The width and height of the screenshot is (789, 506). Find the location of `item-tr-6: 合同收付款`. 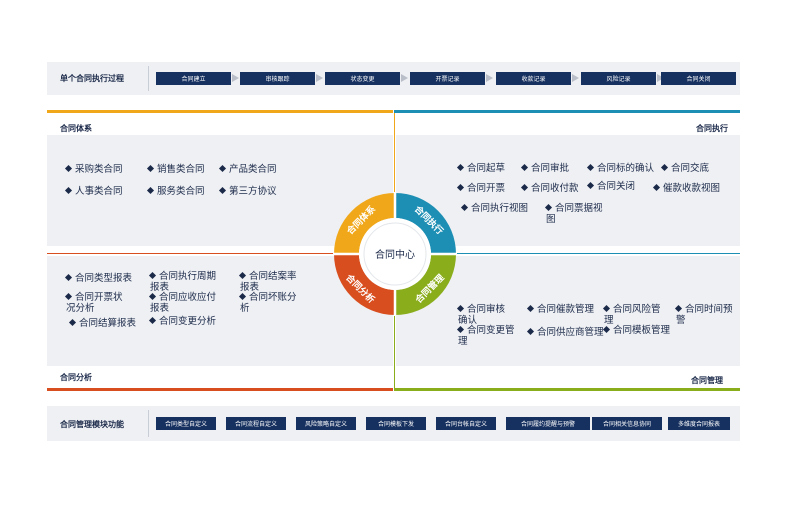

item-tr-6: 合同收付款 is located at coordinates (549, 188).